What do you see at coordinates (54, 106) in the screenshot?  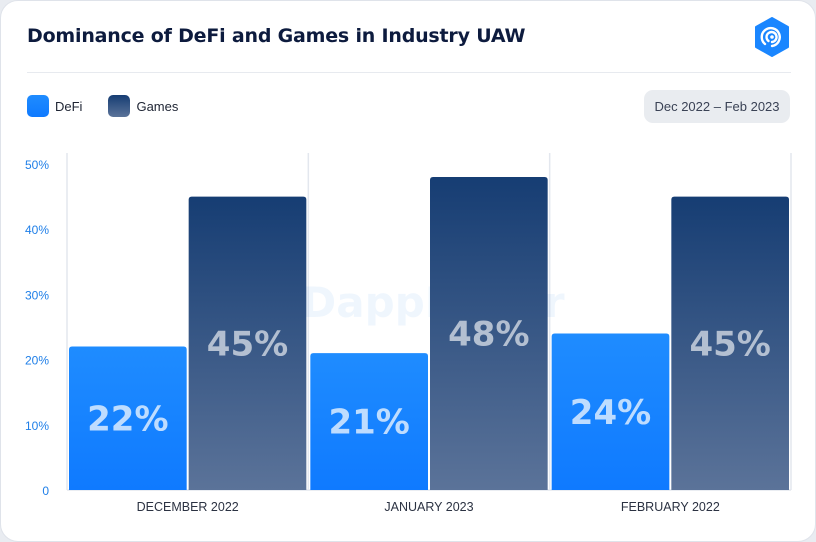 I see `legend-item-defi: DeFi` at bounding box center [54, 106].